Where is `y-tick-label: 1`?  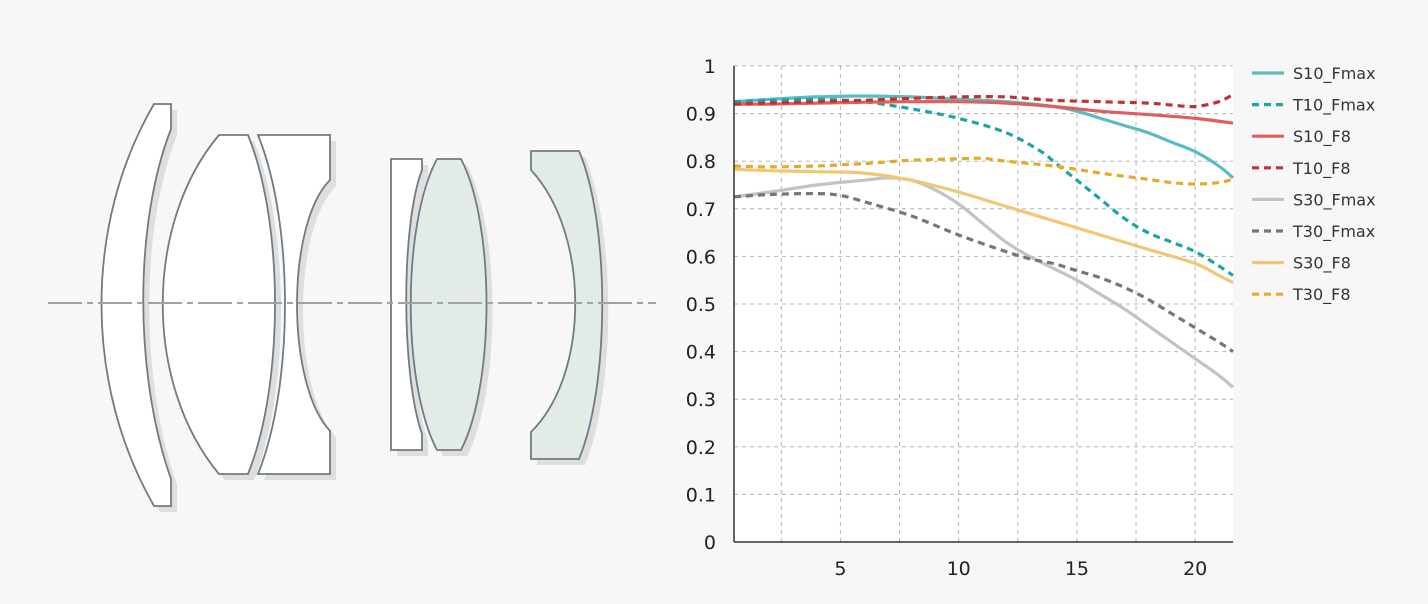 y-tick-label: 1 is located at coordinates (710, 67).